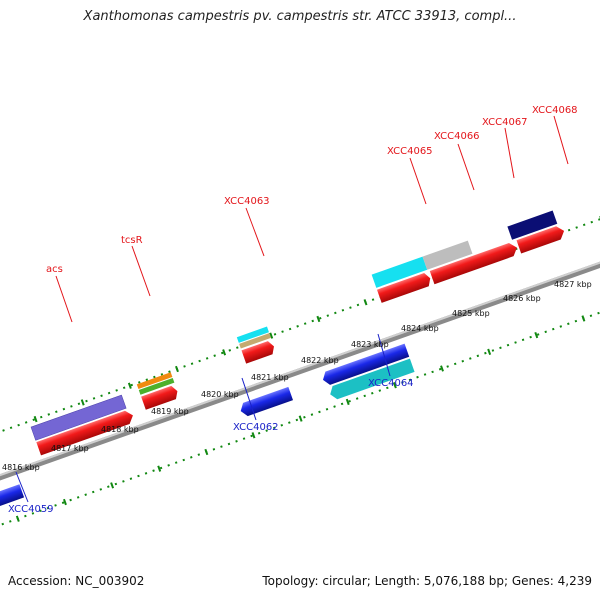 This screenshot has height=600, width=600. Describe the element at coordinates (457, 136) in the screenshot. I see `label-xcc4066: XCC4066` at that location.